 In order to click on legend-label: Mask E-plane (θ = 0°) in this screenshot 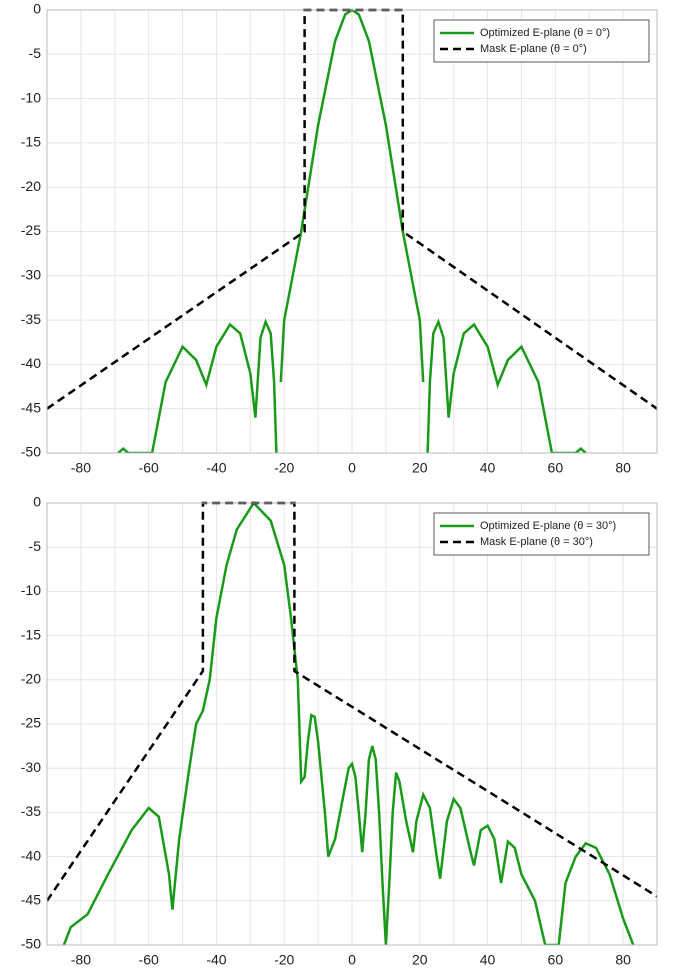, I will do `click(533, 49)`.